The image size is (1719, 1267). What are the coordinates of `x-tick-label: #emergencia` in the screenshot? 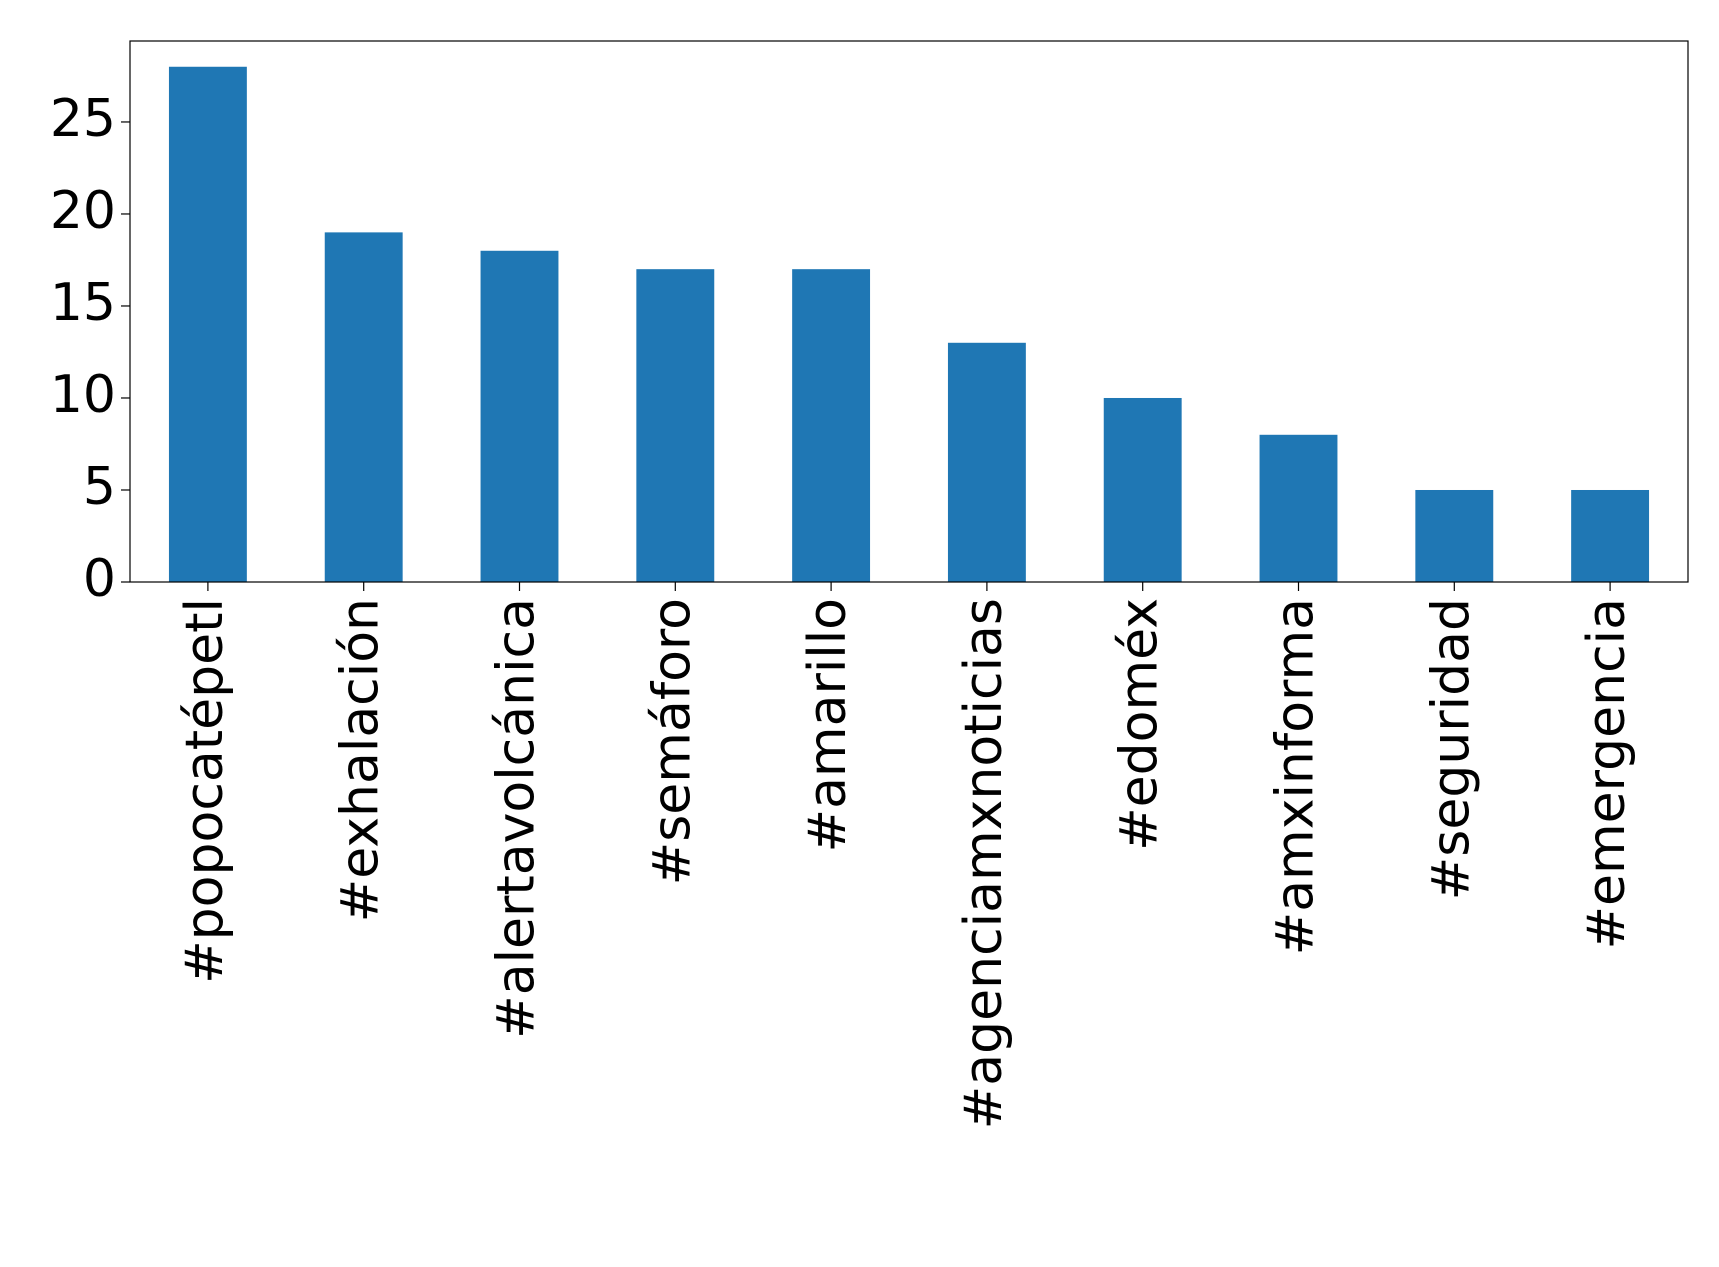 It's located at (1607, 774).